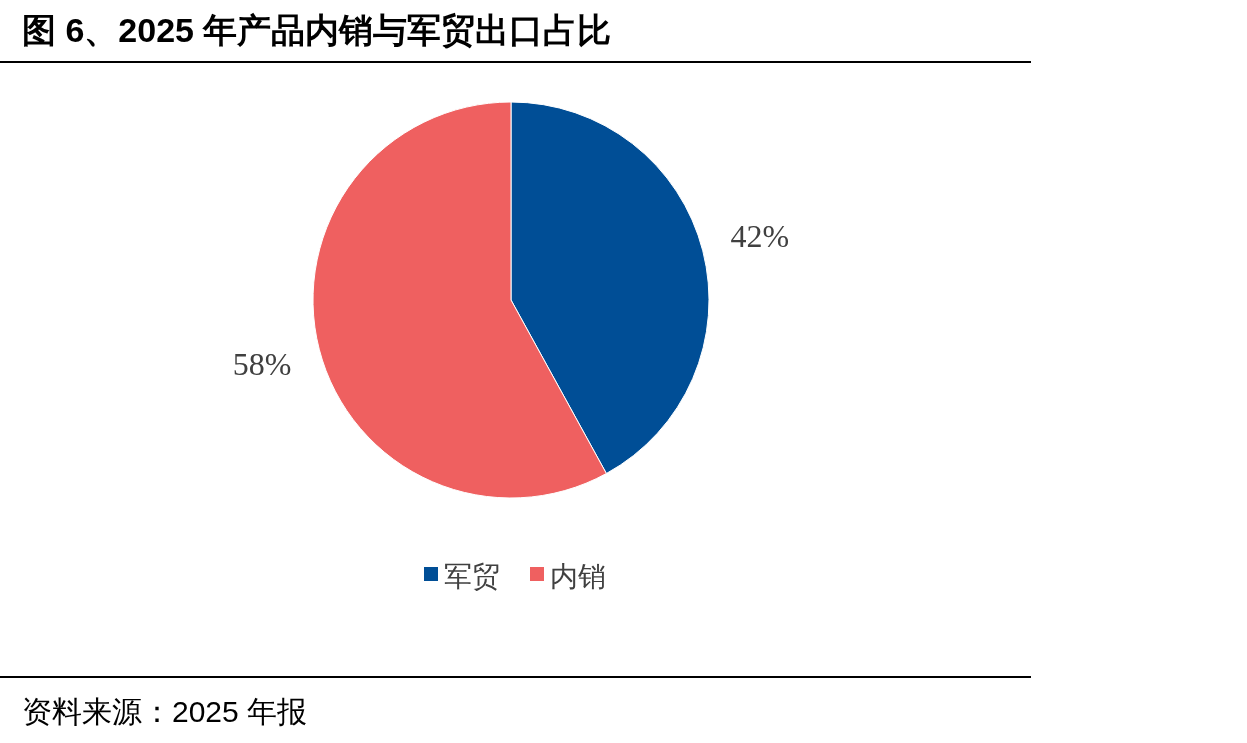  What do you see at coordinates (472, 576) in the screenshot?
I see `legend-label: 军贸` at bounding box center [472, 576].